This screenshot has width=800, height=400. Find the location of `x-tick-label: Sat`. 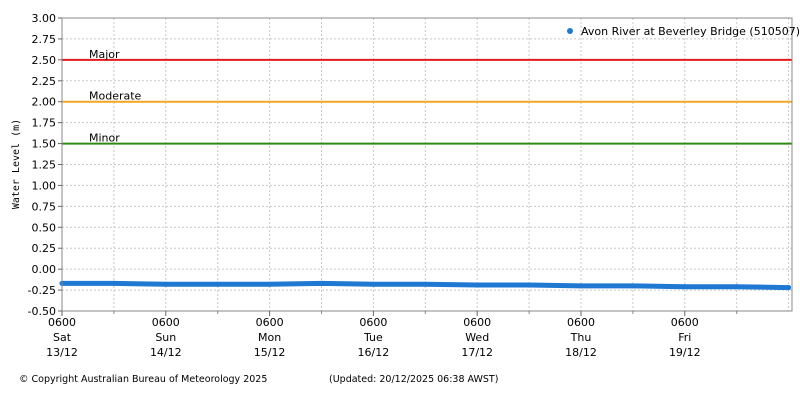

x-tick-label: Sat is located at coordinates (62, 337).